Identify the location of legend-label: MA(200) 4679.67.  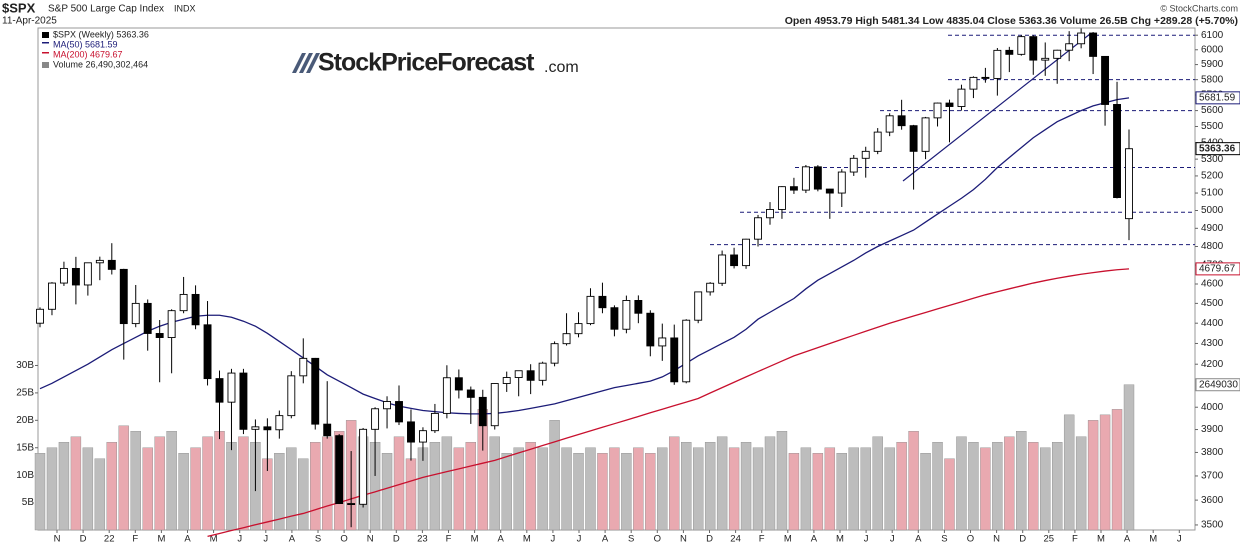
(88, 54).